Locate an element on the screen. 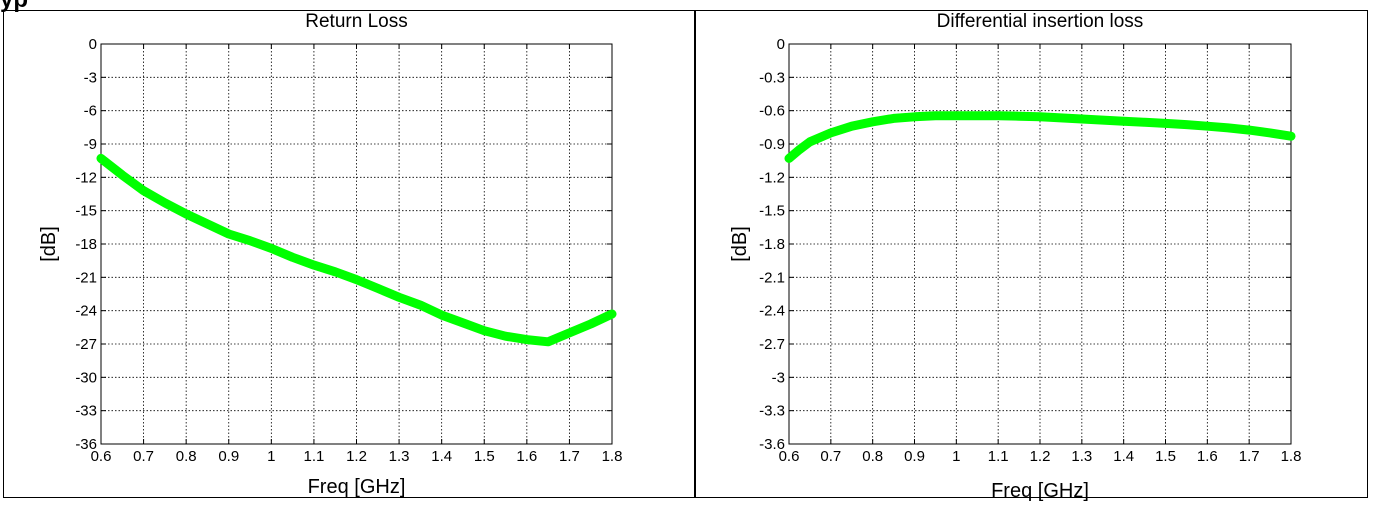 The image size is (1377, 506). y-tick-label: -12 is located at coordinates (86, 177).